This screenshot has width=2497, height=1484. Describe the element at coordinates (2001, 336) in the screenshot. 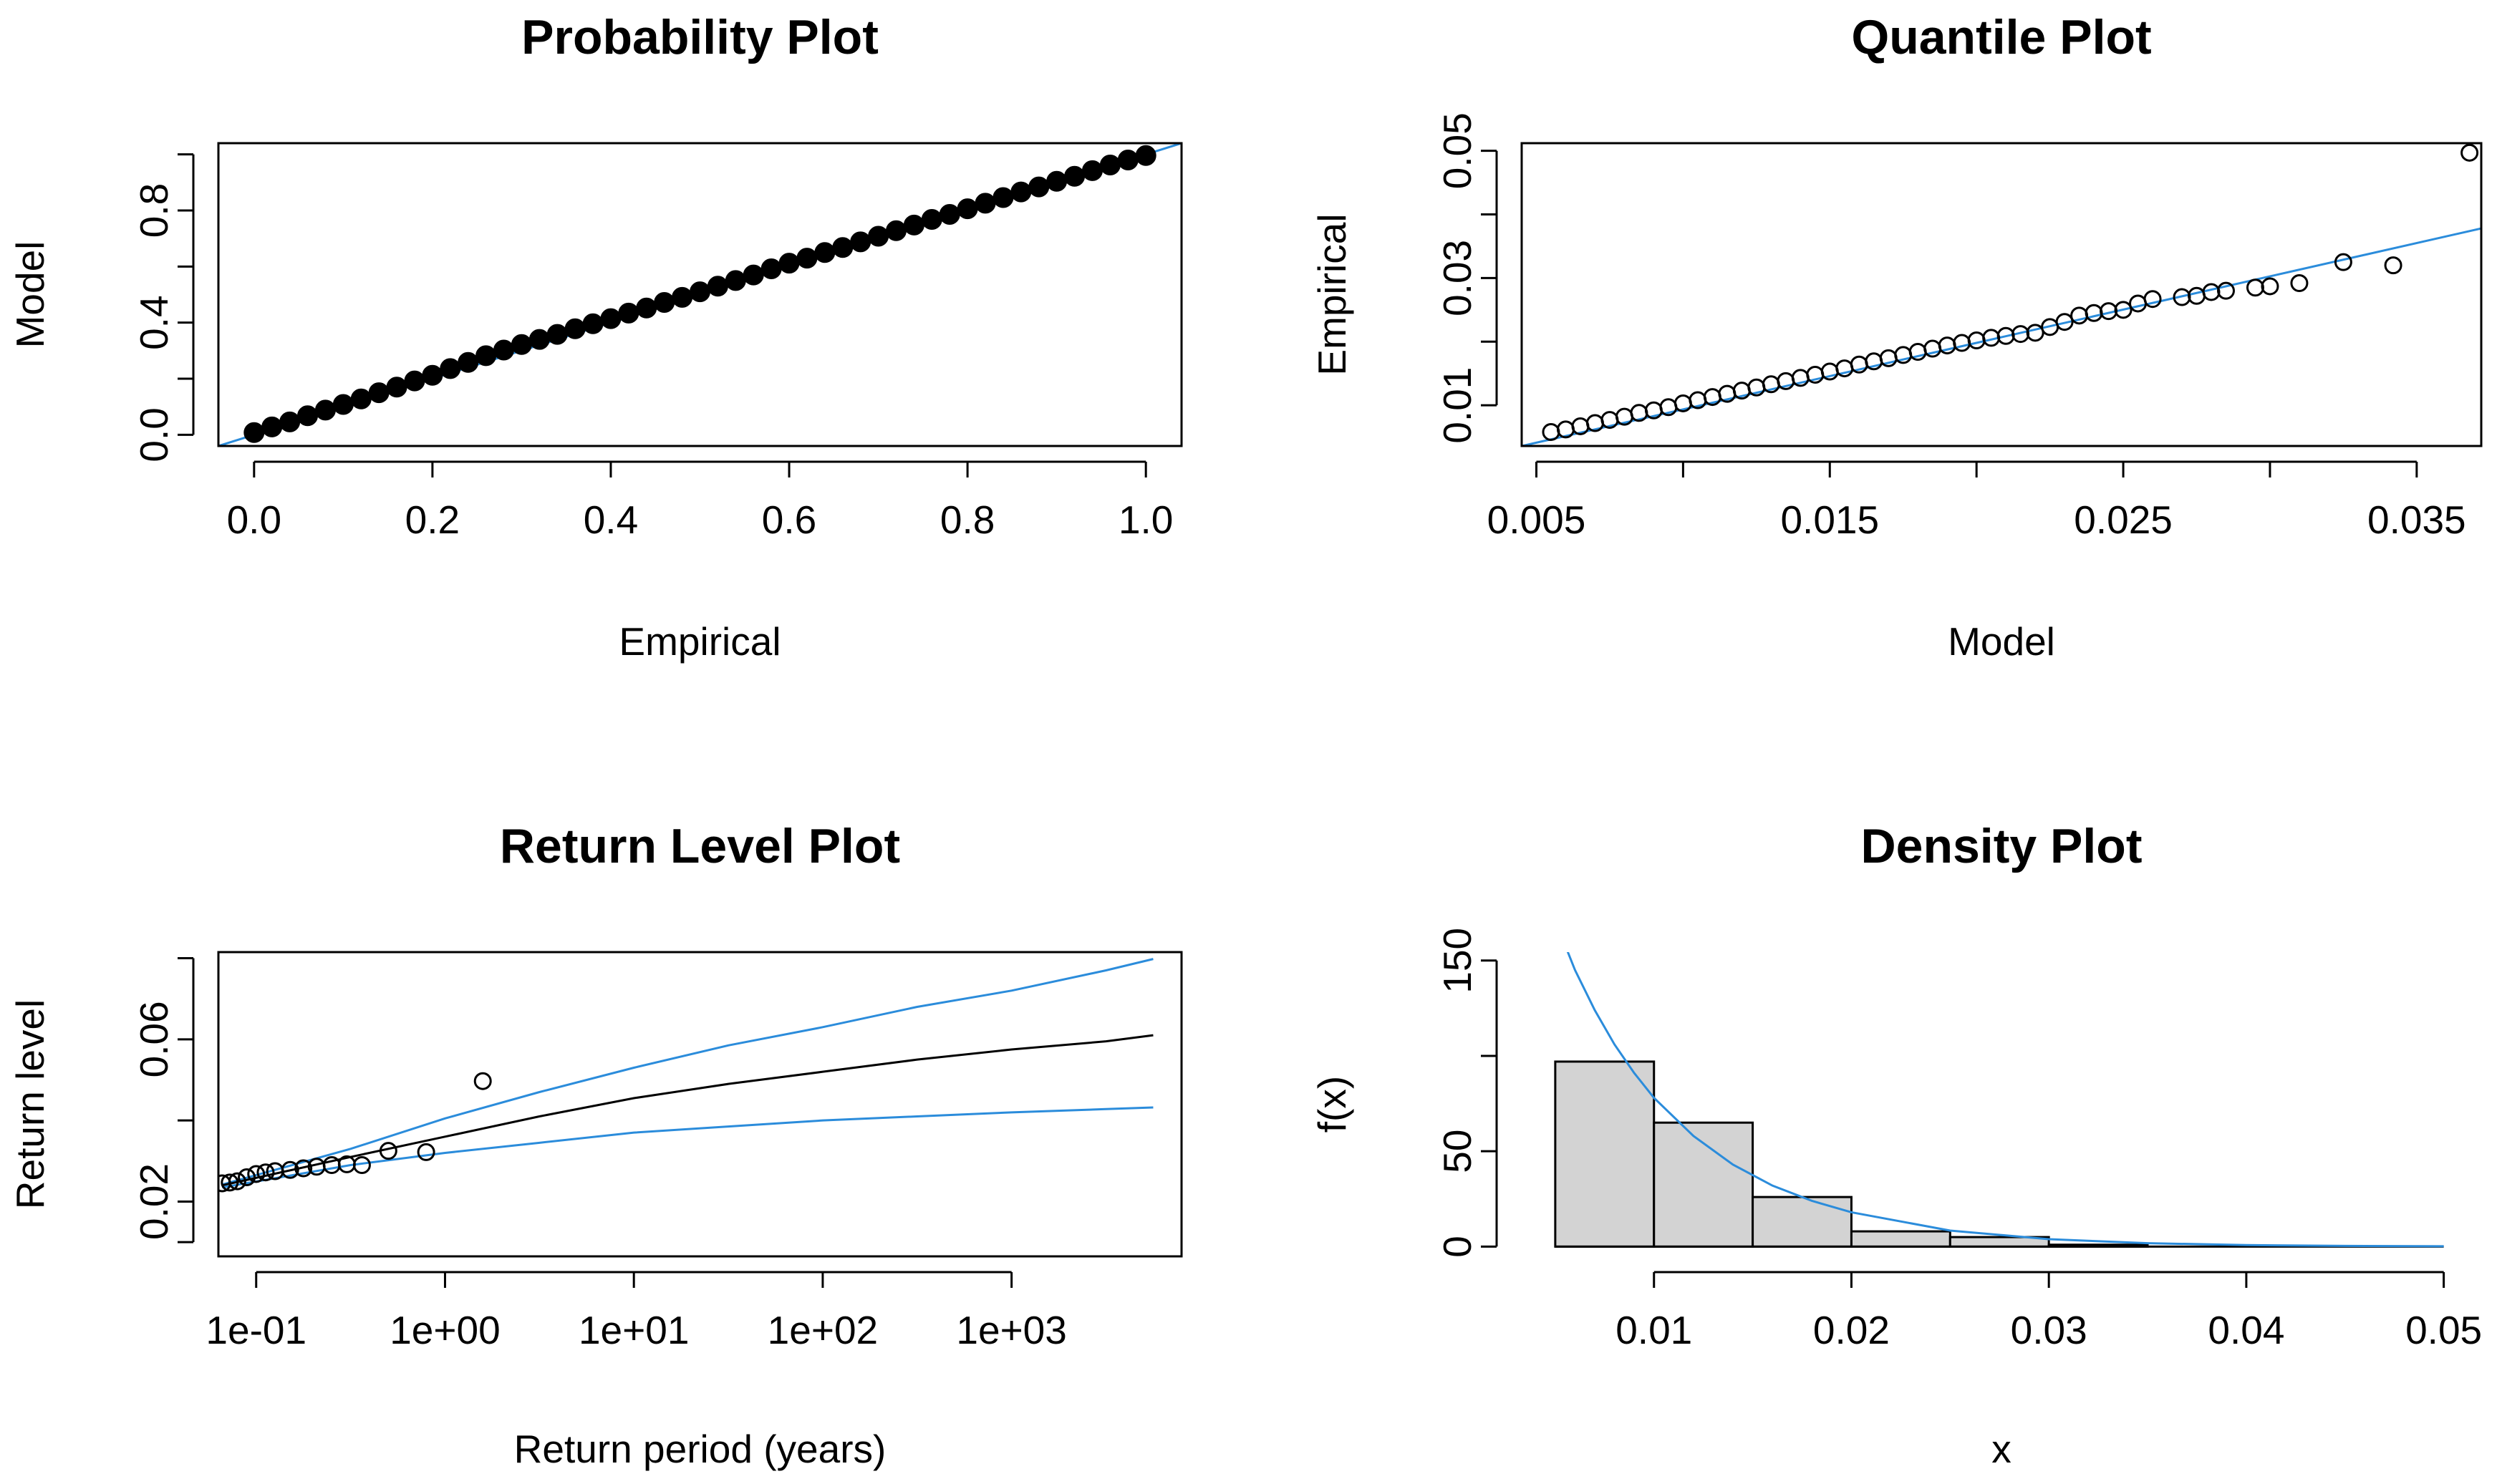

I see `quant-reference-line` at that location.